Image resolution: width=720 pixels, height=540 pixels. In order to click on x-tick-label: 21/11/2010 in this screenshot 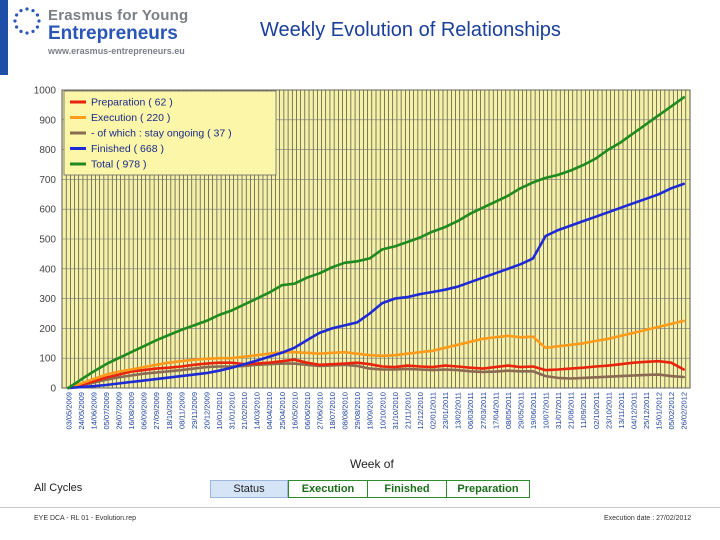, I will do `click(407, 410)`.